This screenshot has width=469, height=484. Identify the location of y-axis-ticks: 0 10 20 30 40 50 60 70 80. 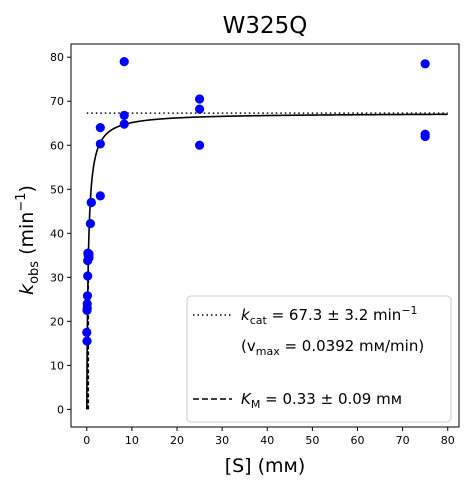
(60, 233).